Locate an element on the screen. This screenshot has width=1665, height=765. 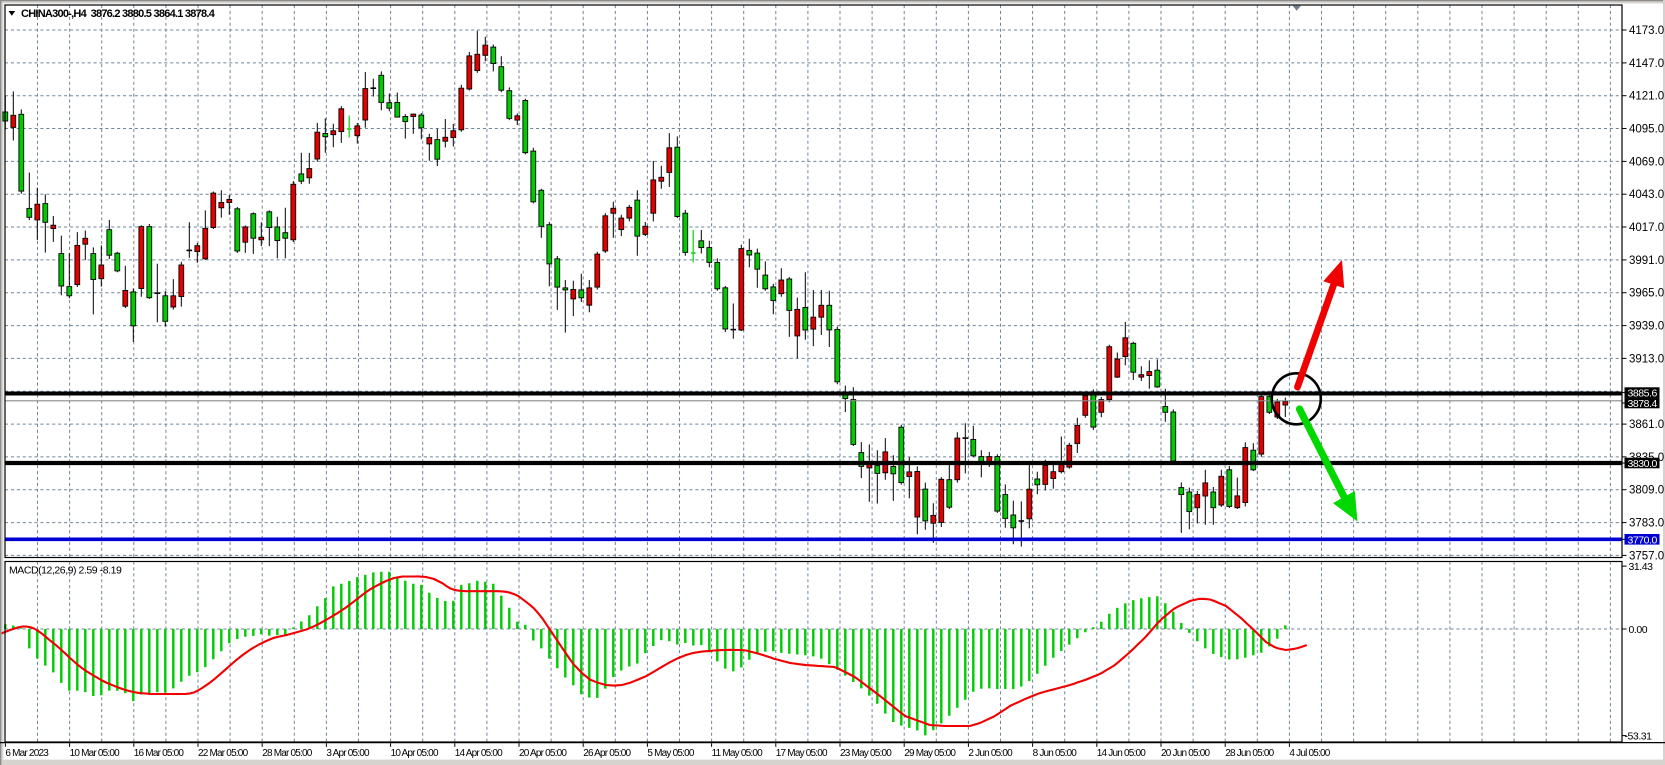
svg-text: MACD(12,26,9) 2.59 -8.19 is located at coordinates (65, 571).